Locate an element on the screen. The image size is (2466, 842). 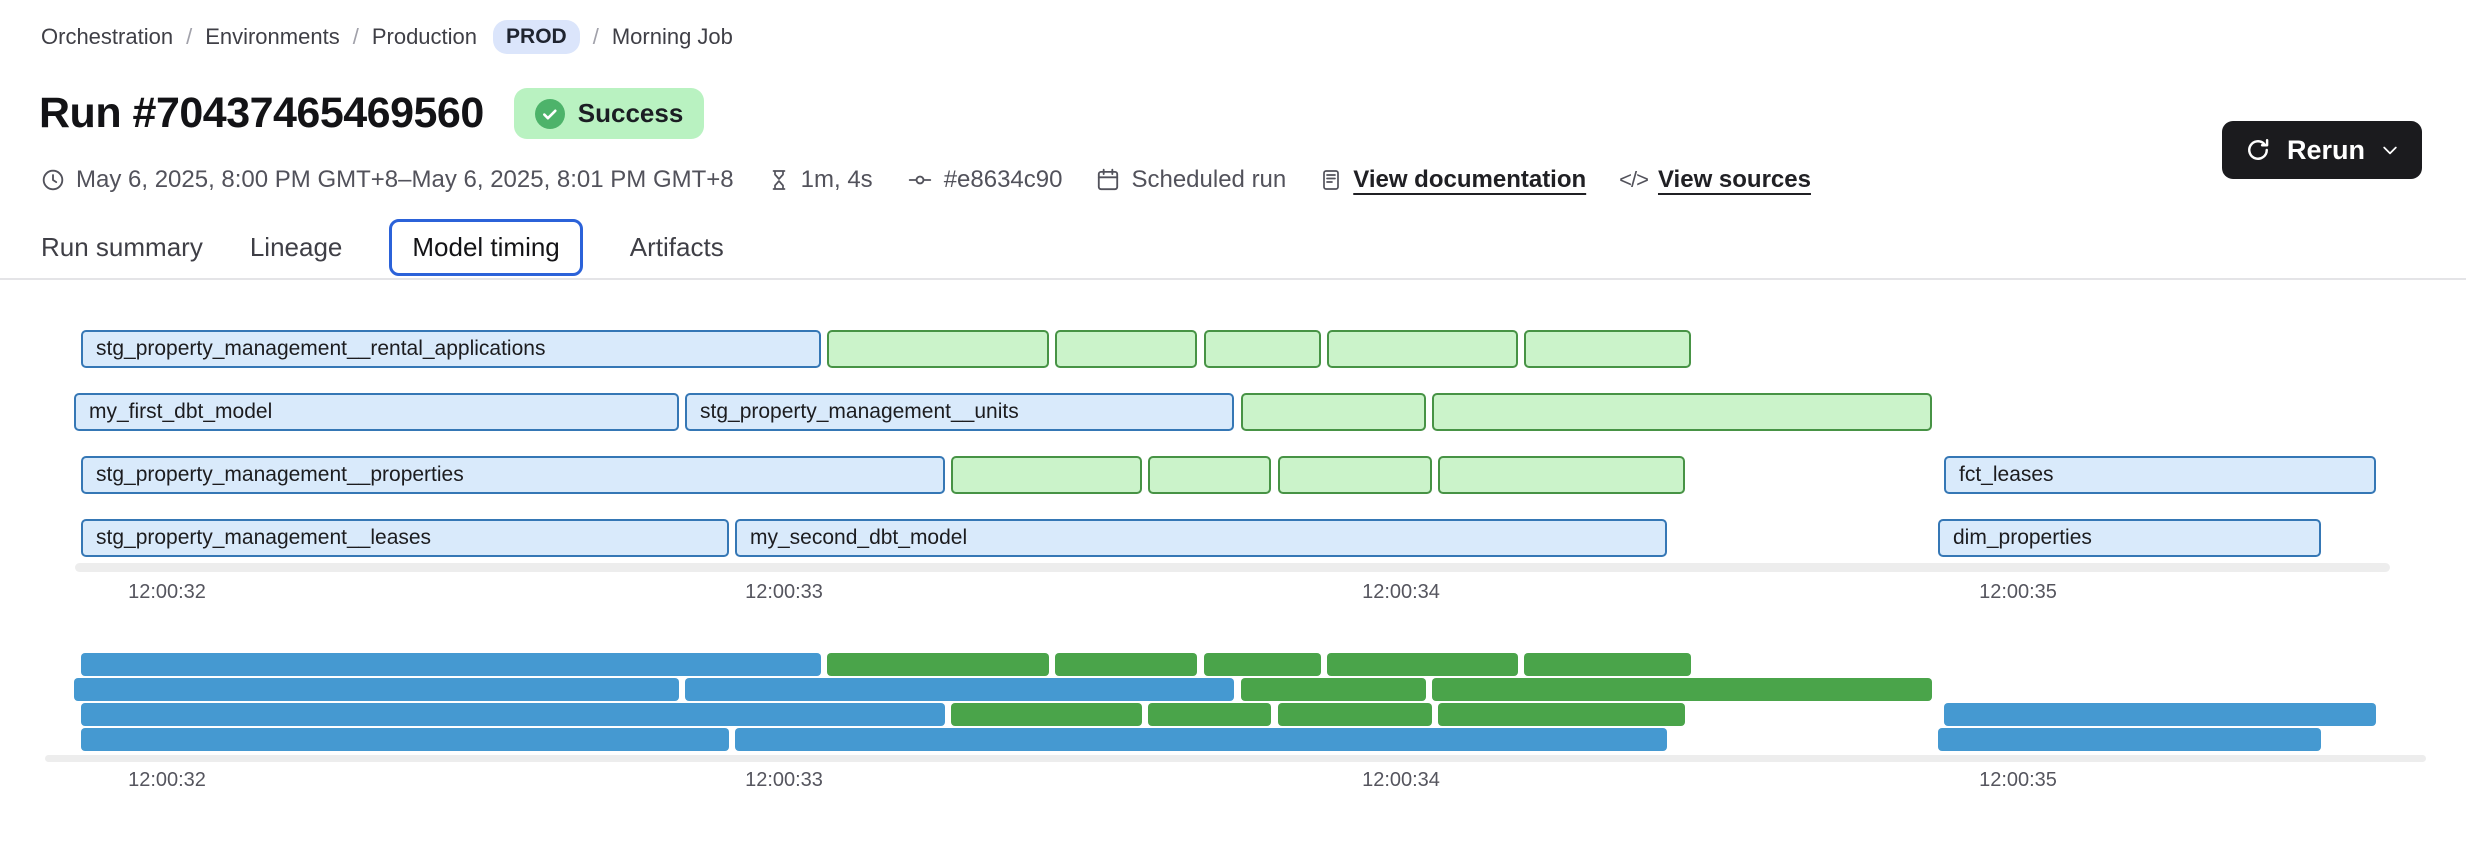
horizontal-scrollbar is located at coordinates (1232, 567).